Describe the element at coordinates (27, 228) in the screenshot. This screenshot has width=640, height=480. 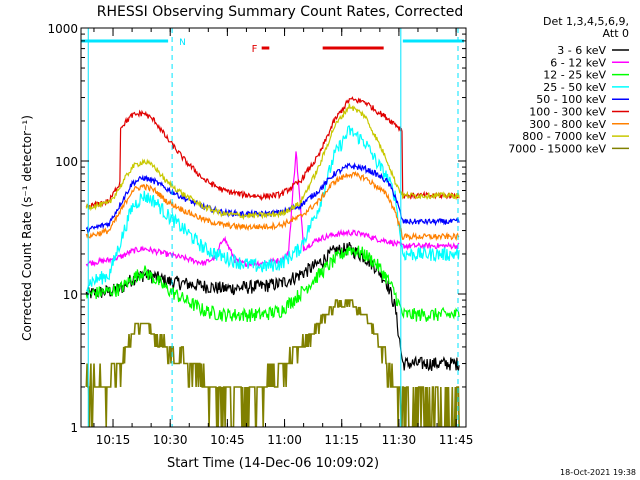
I see `y-axis-label: Corrected Count Rate (s⁻¹ detector⁻¹)` at that location.